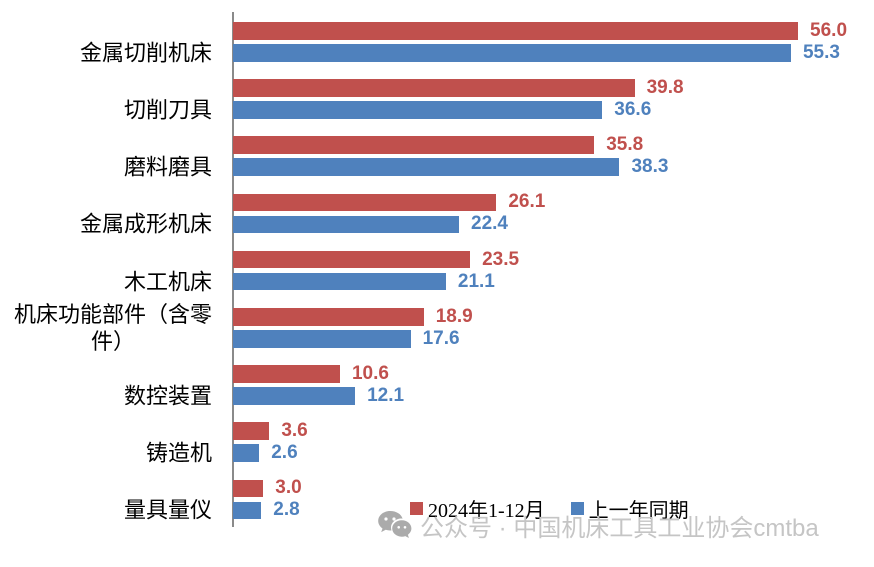 The width and height of the screenshot is (874, 567). What do you see at coordinates (476, 281) in the screenshot?
I see `value-label: 21.1` at bounding box center [476, 281].